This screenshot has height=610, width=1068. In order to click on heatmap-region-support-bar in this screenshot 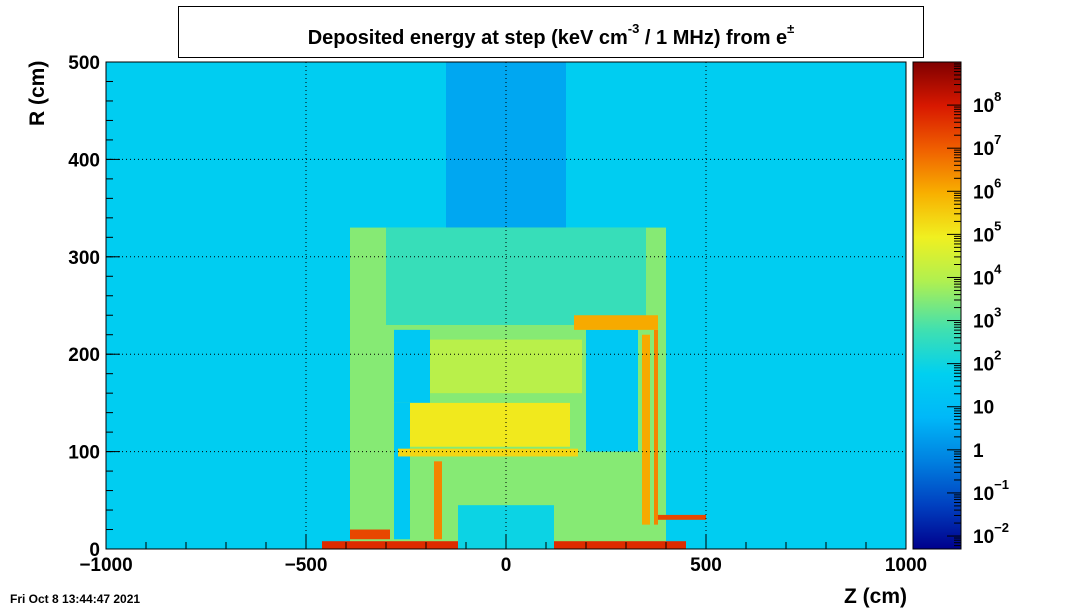, I will do `click(488, 452)`.